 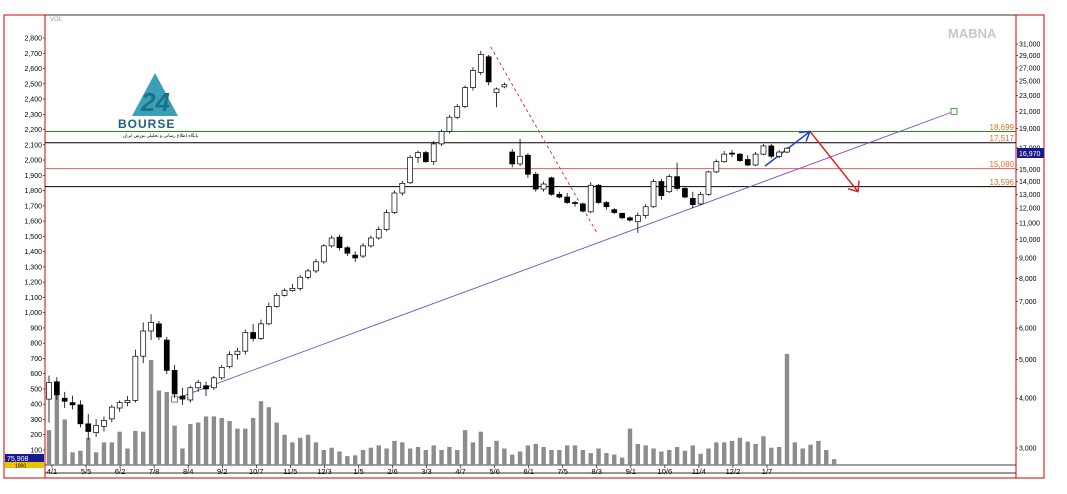 What do you see at coordinates (1028, 279) in the screenshot?
I see `price-tick-label: 8,000` at bounding box center [1028, 279].